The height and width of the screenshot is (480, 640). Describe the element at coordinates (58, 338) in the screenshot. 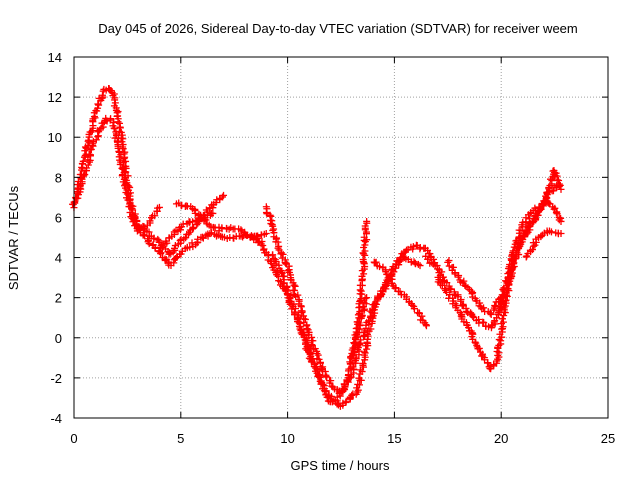

I see `y-tick-label: 0` at that location.